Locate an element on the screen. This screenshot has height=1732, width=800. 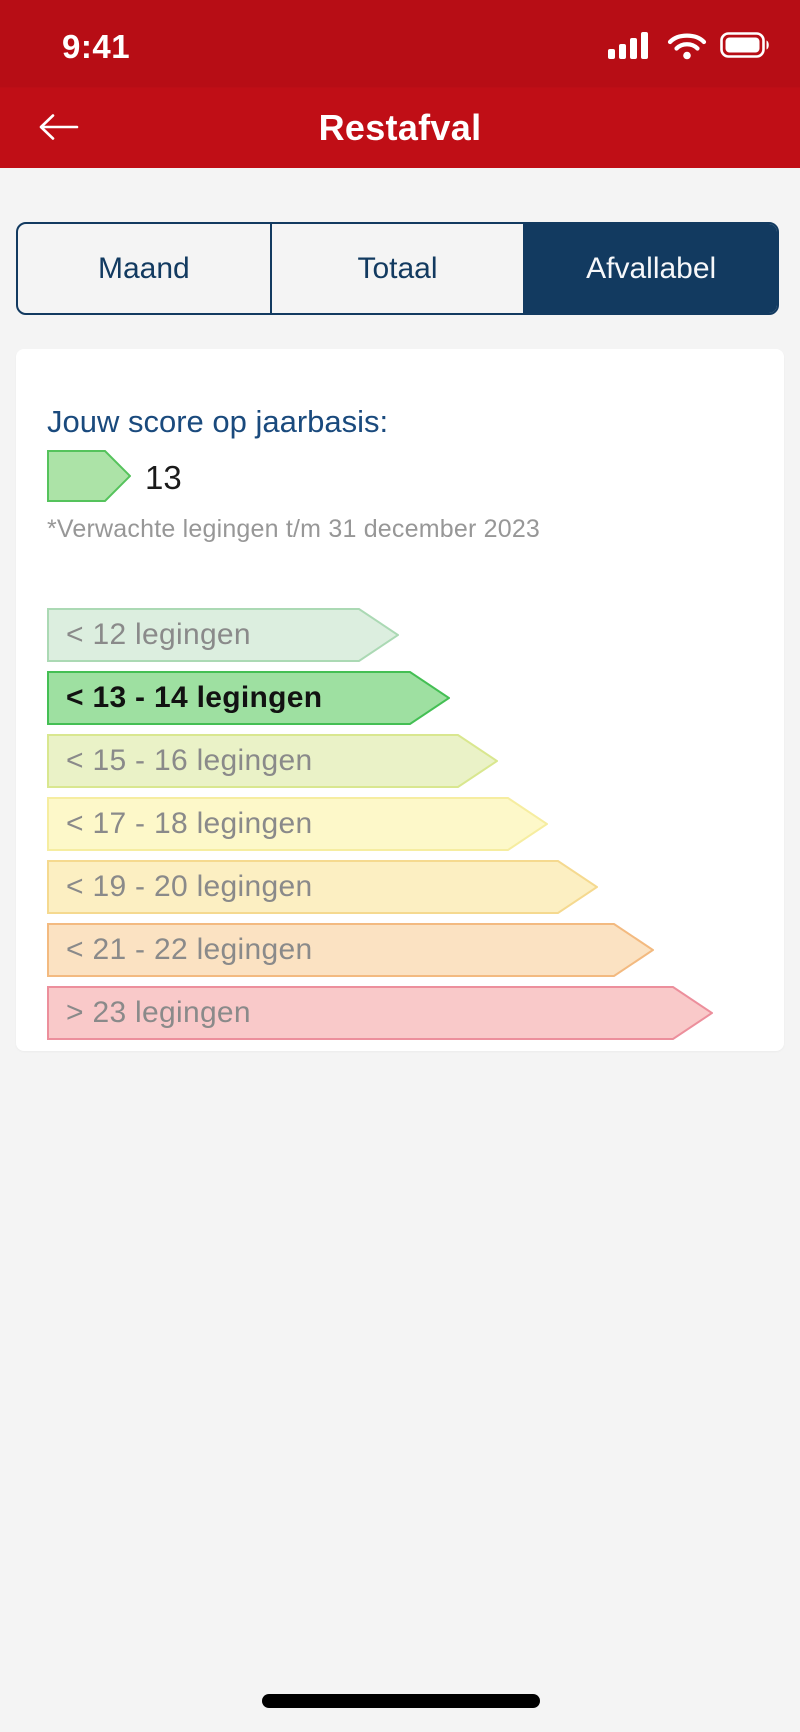
afvallabel-level: < 12 legingen is located at coordinates (223, 635).